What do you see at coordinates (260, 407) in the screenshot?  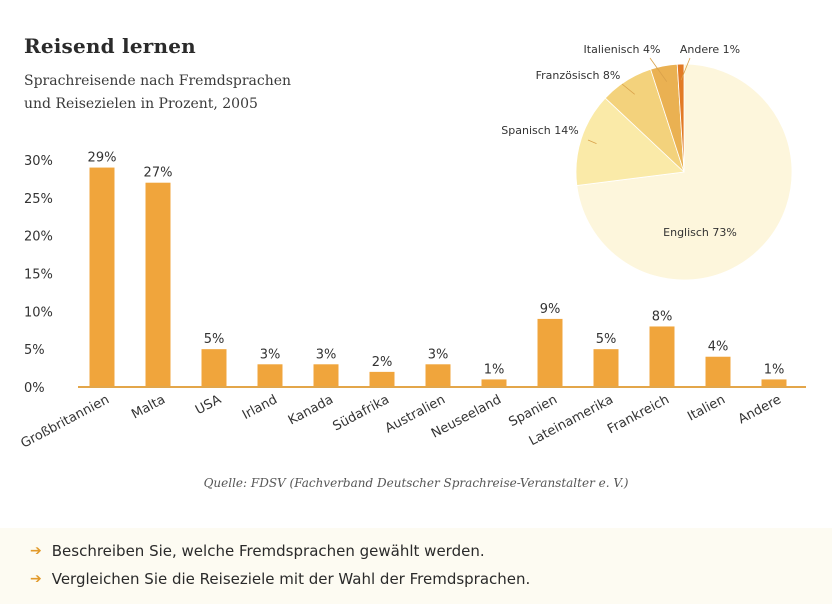 I see `x-tick-label: Irland` at bounding box center [260, 407].